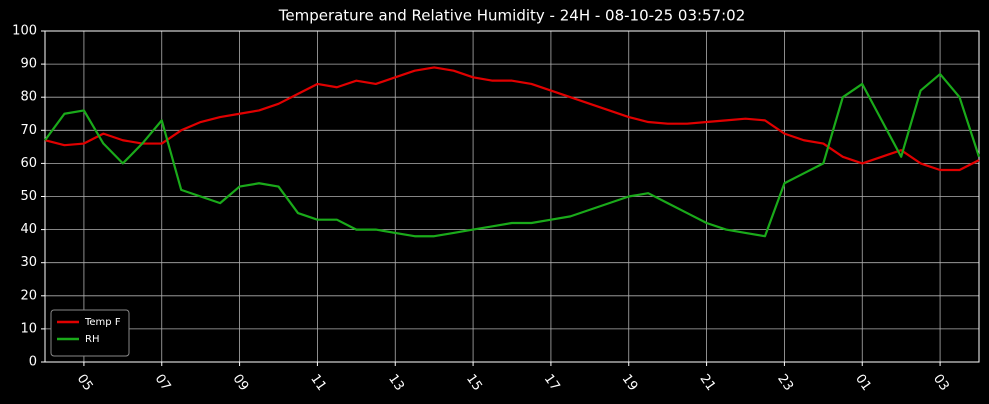 This screenshot has width=989, height=404. What do you see at coordinates (92, 339) in the screenshot?
I see `legend-label: RH` at bounding box center [92, 339].